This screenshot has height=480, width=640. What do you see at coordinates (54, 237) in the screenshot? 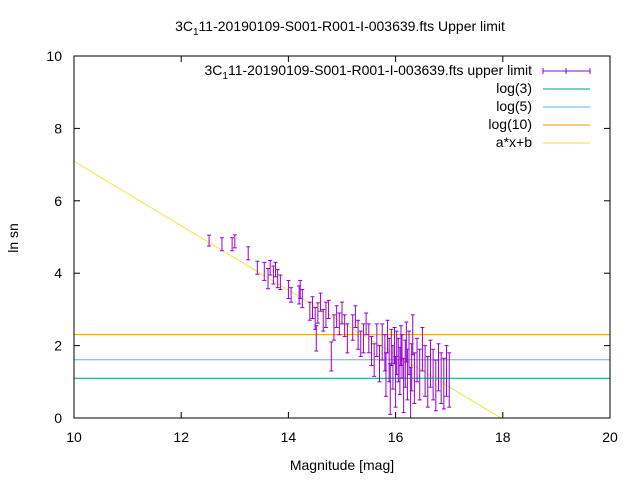
I see `y-tick-labels: 0 2 4 6 8 10` at bounding box center [54, 237].